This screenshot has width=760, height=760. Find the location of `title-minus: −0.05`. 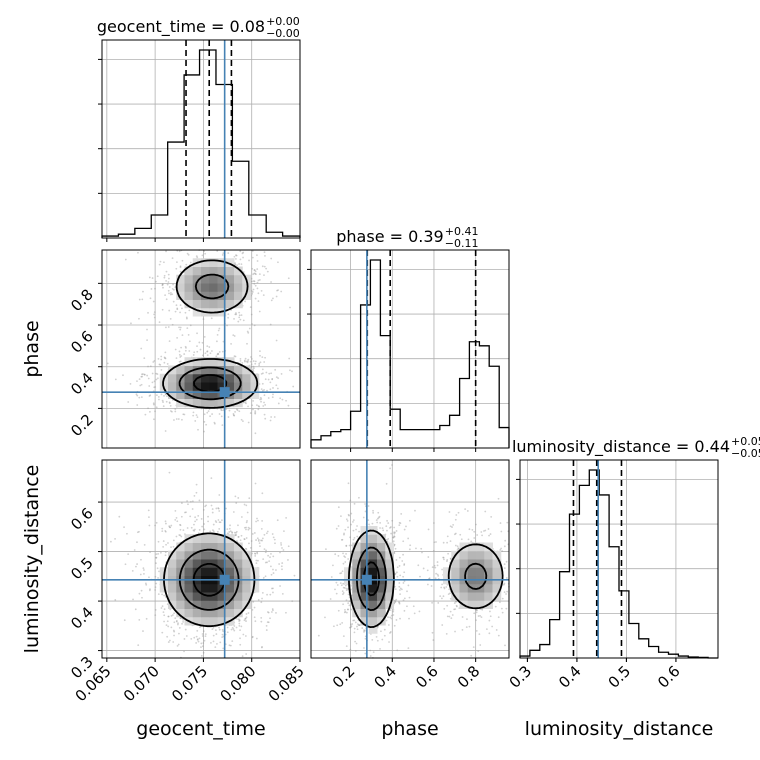

title-minus: −0.05 is located at coordinates (745, 453).